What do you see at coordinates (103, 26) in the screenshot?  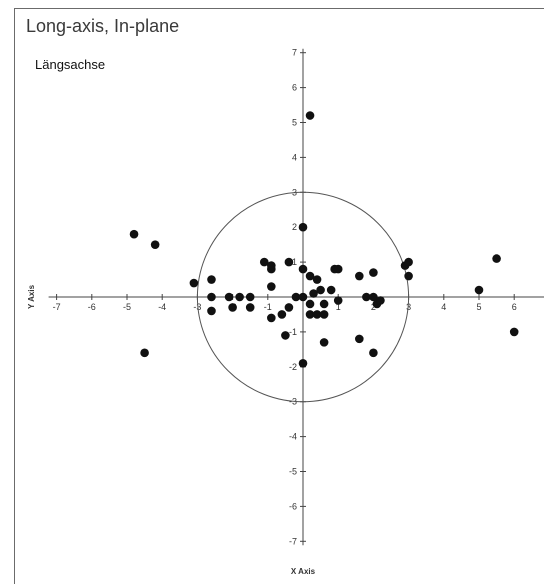 I see `chart-title: Long-axis, In-plane` at bounding box center [103, 26].